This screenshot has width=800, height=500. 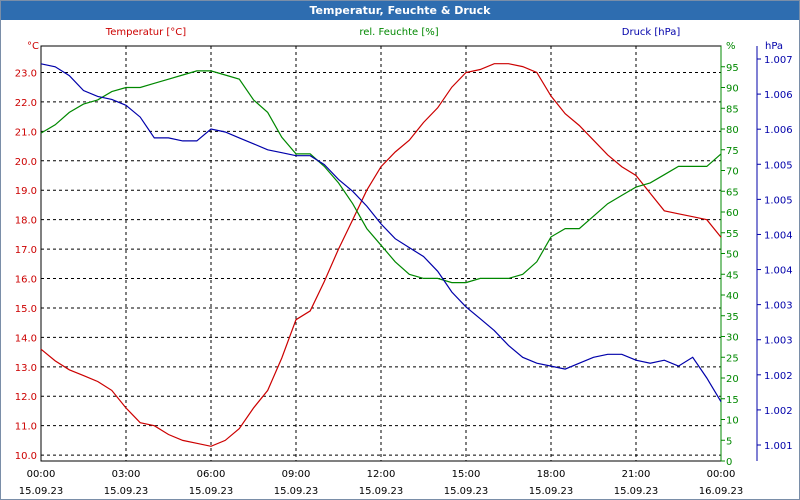 I want to click on temperature-tick-label: 18.0, so click(x=26, y=221).